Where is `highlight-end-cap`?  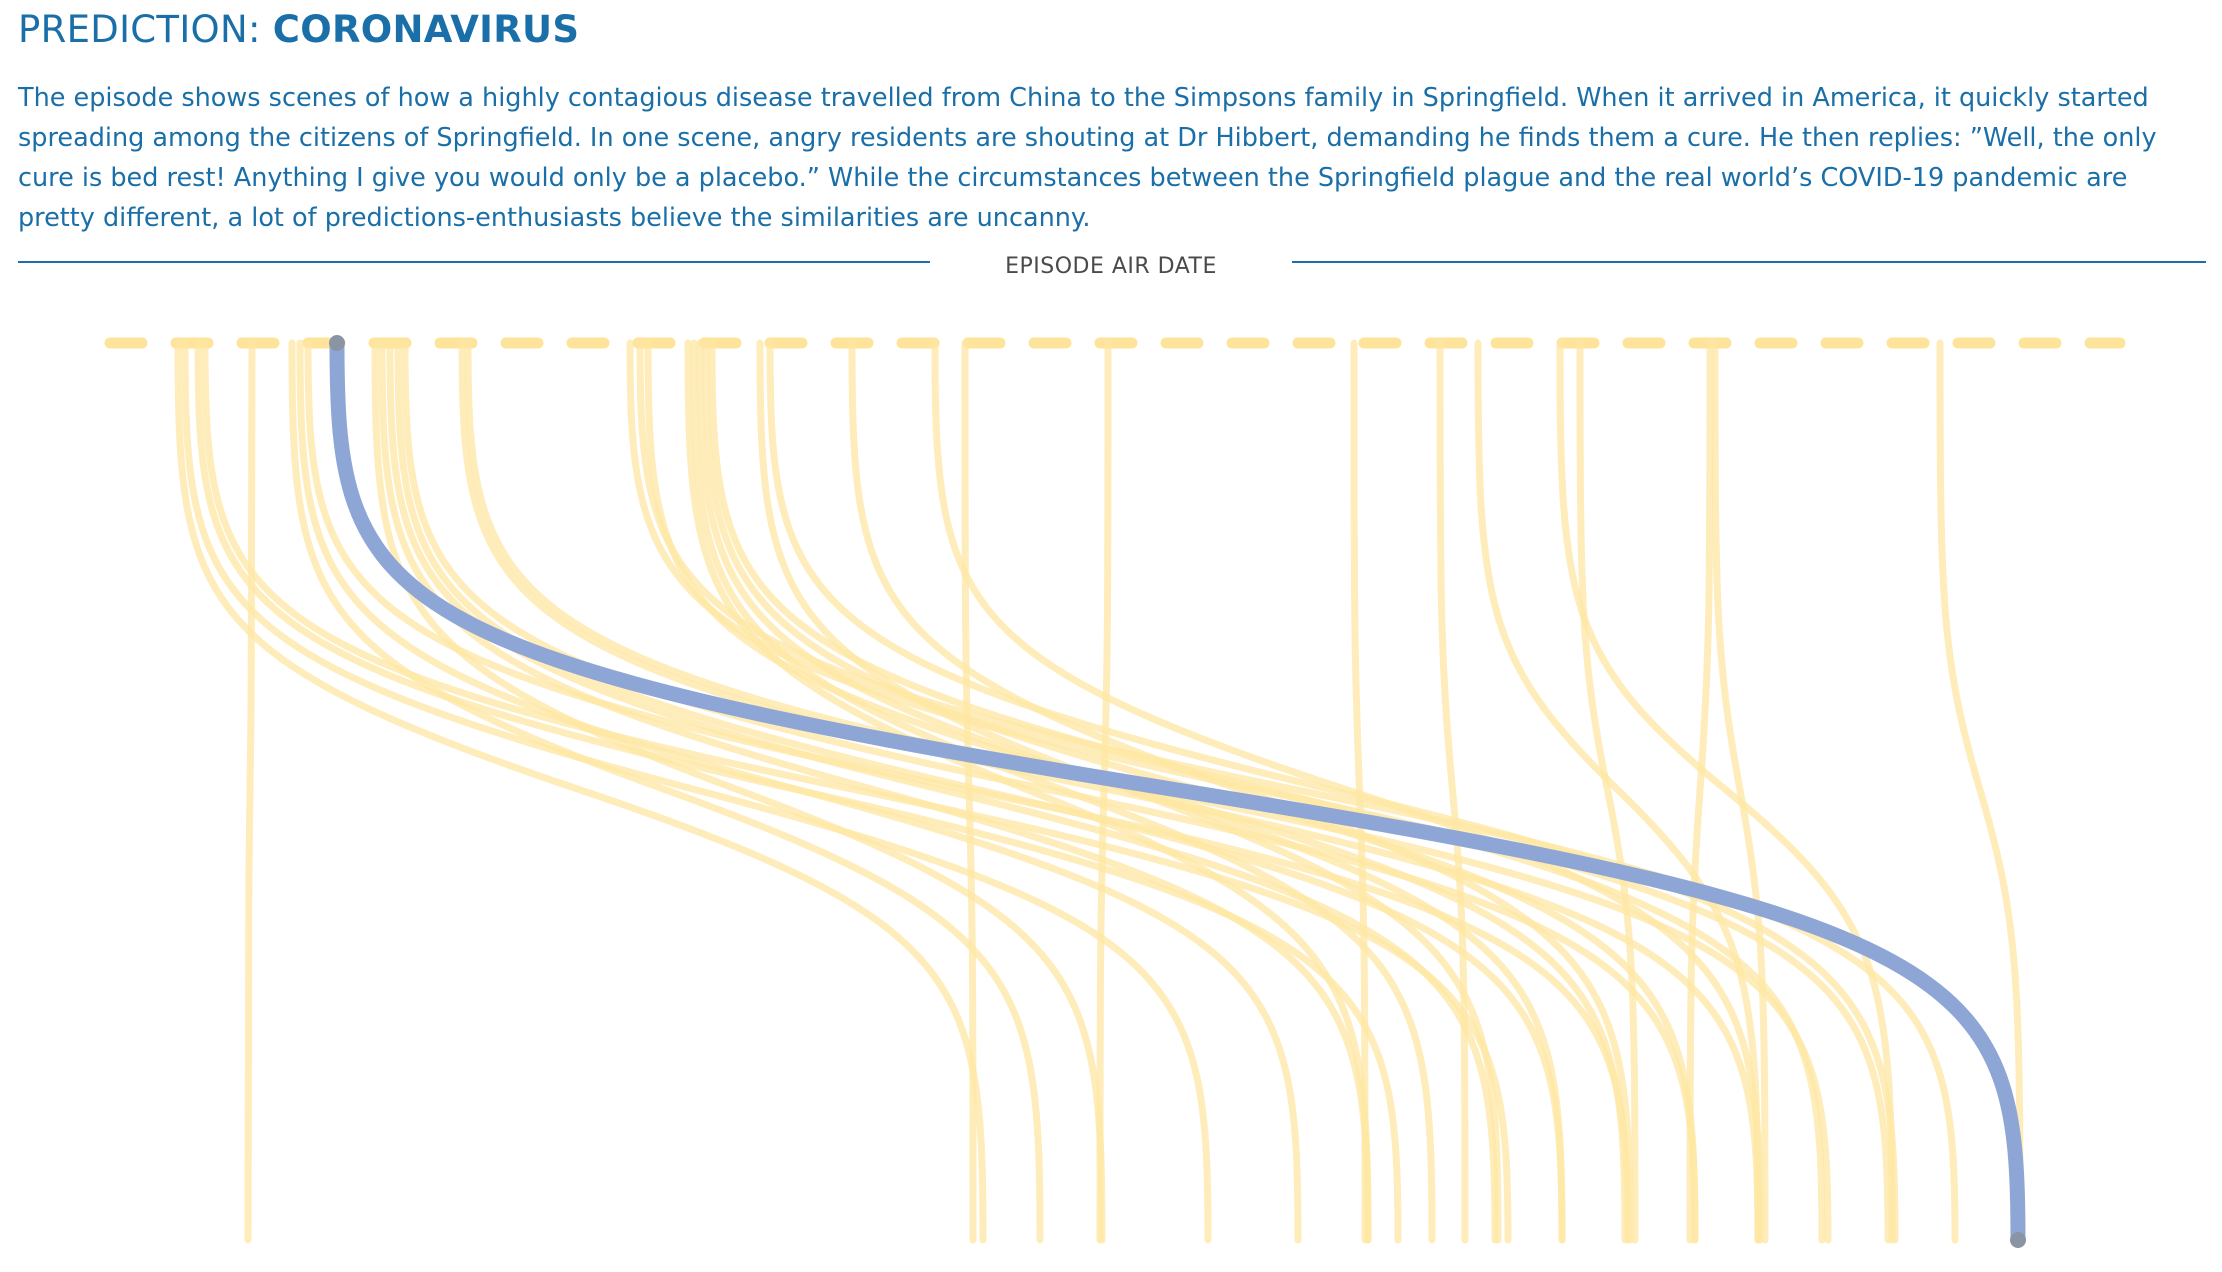 highlight-end-cap is located at coordinates (2018, 1240).